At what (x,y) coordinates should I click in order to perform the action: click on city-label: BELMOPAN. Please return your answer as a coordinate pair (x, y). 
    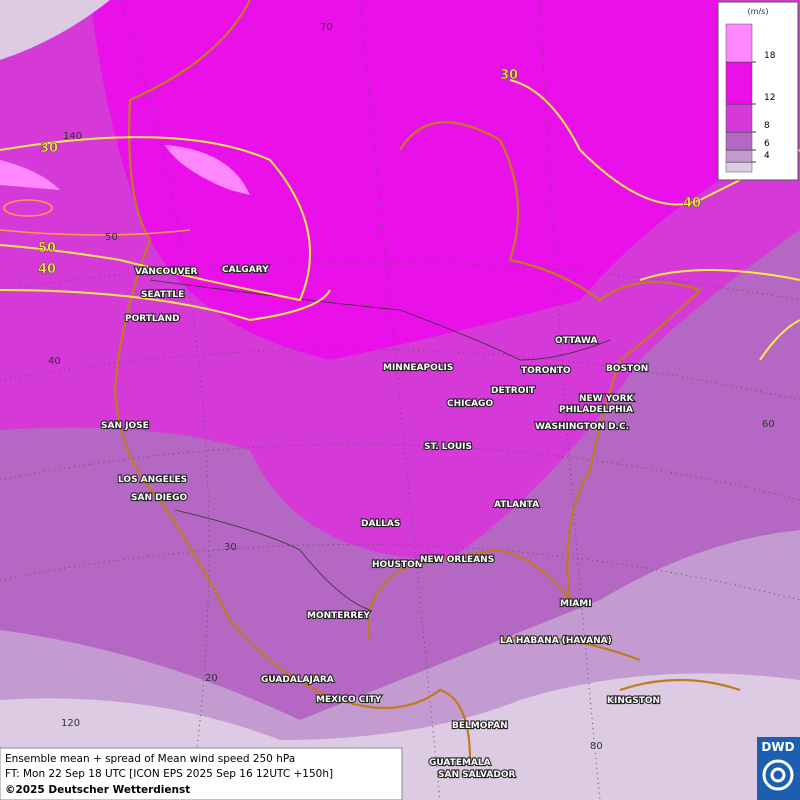
    Looking at the image, I should click on (480, 726).